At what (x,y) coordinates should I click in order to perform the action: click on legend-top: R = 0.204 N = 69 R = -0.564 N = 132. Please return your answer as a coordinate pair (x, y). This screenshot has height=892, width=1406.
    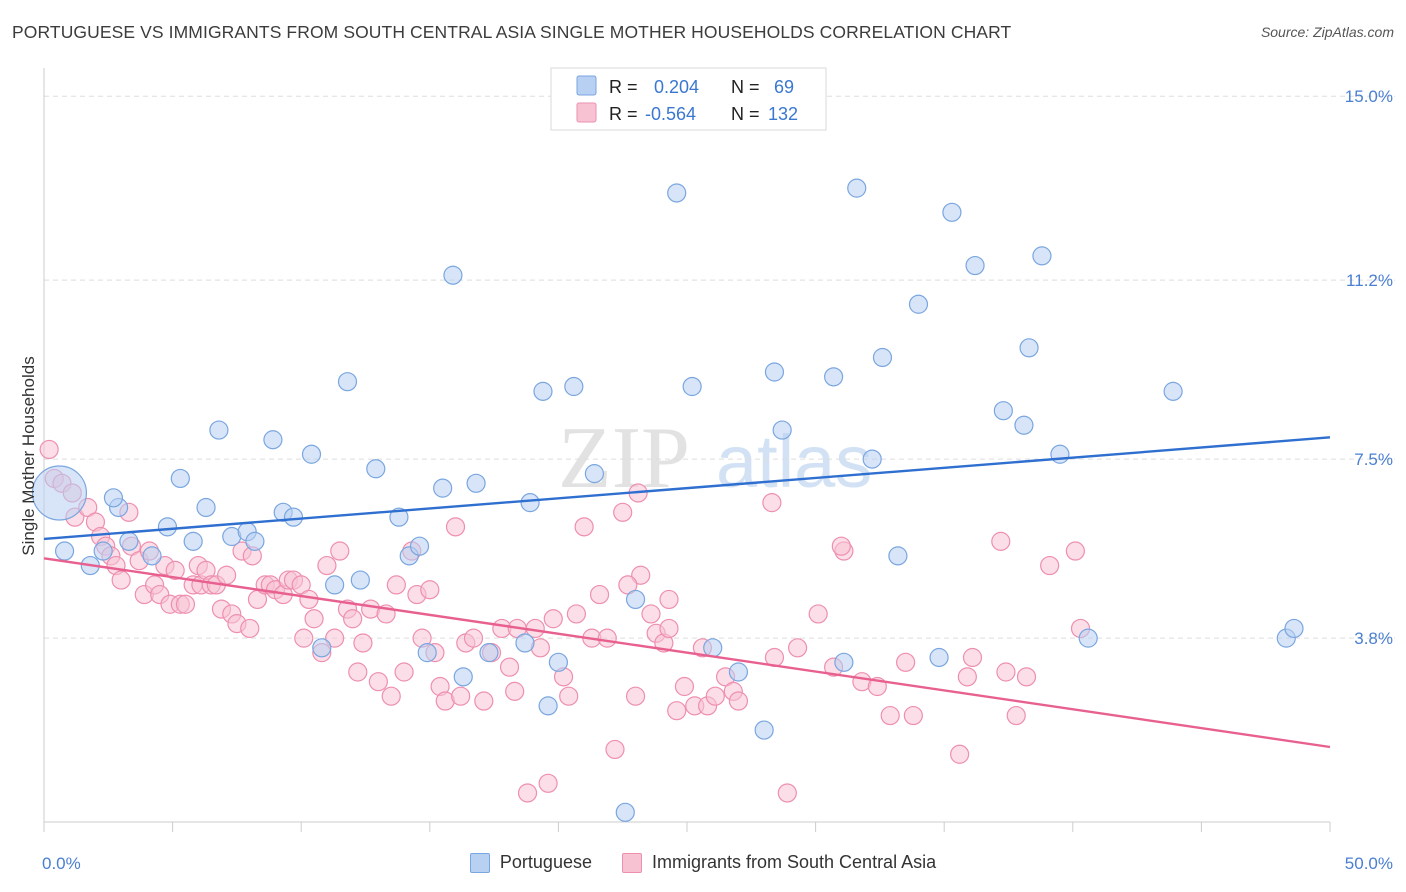
    Looking at the image, I should click on (688, 99).